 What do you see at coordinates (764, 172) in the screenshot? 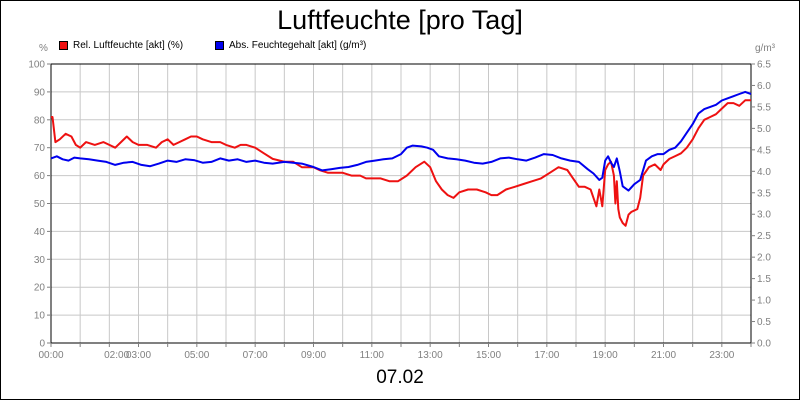
I see `right-axis-tick-label: 4.0` at bounding box center [764, 172].